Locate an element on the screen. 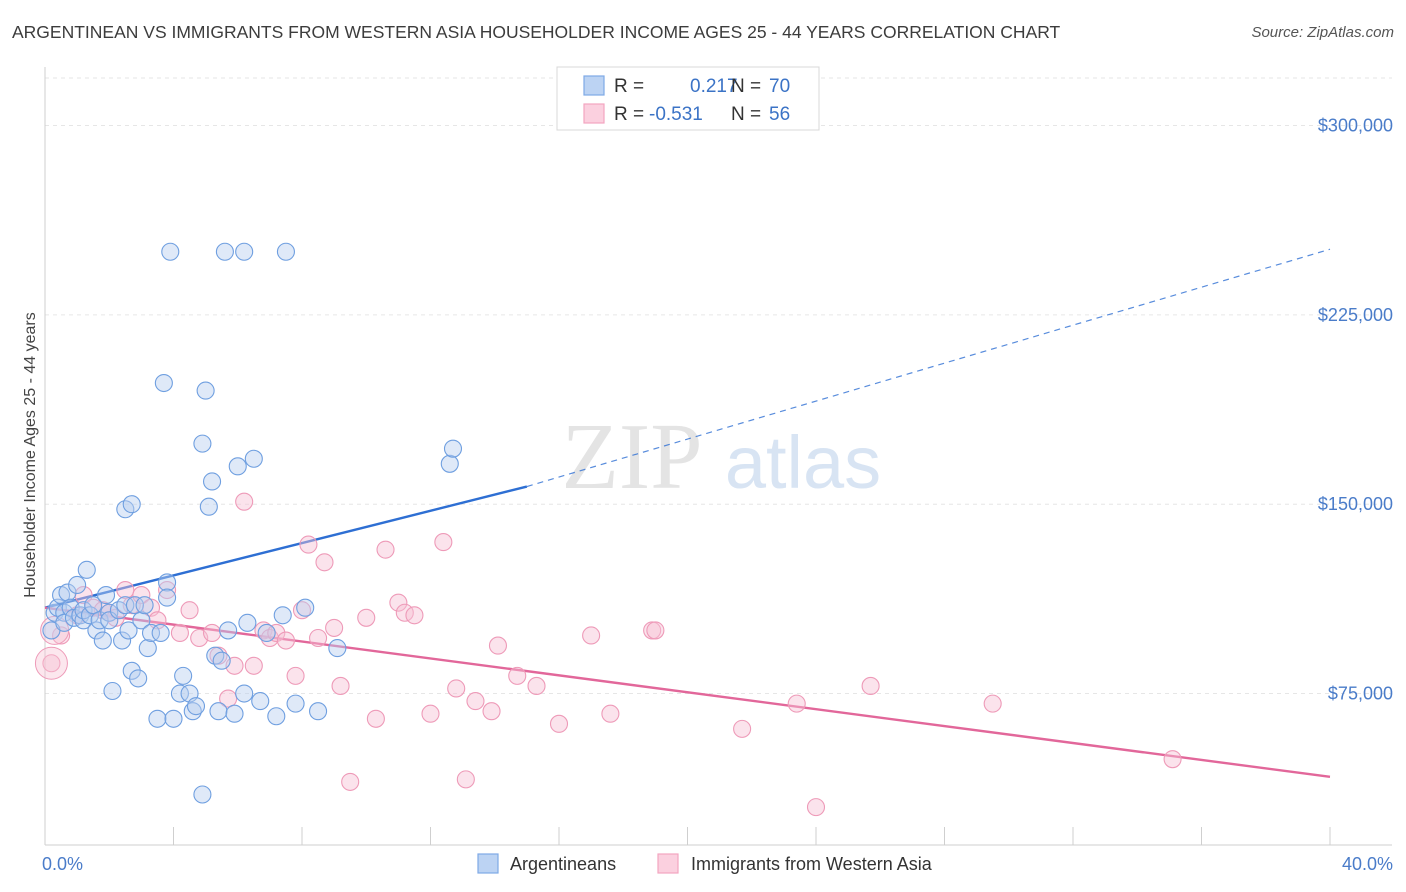 The width and height of the screenshot is (1406, 892). x-tick-labels: 0.0% 40.0% is located at coordinates (717, 864).